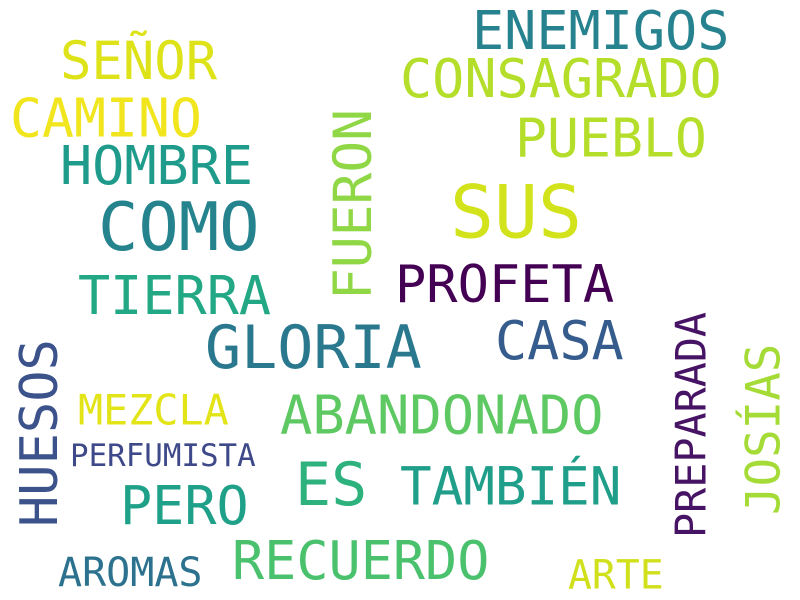 The image size is (800, 600). I want to click on word-sus: SUS, so click(516, 213).